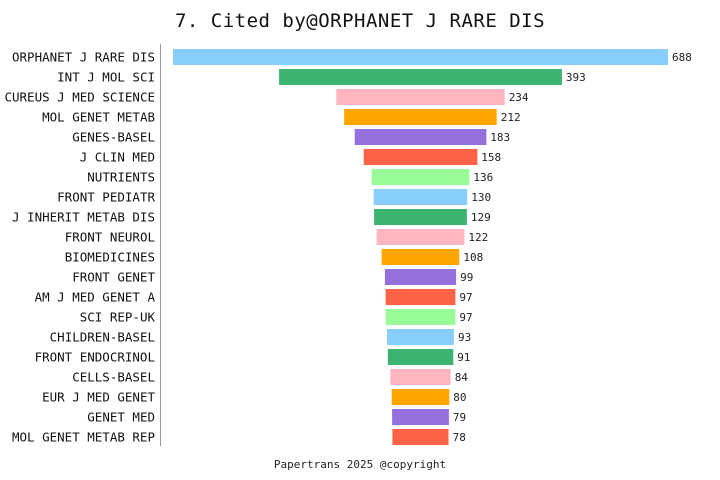  I want to click on category-label-10: BIOMEDICINES, so click(110, 257).